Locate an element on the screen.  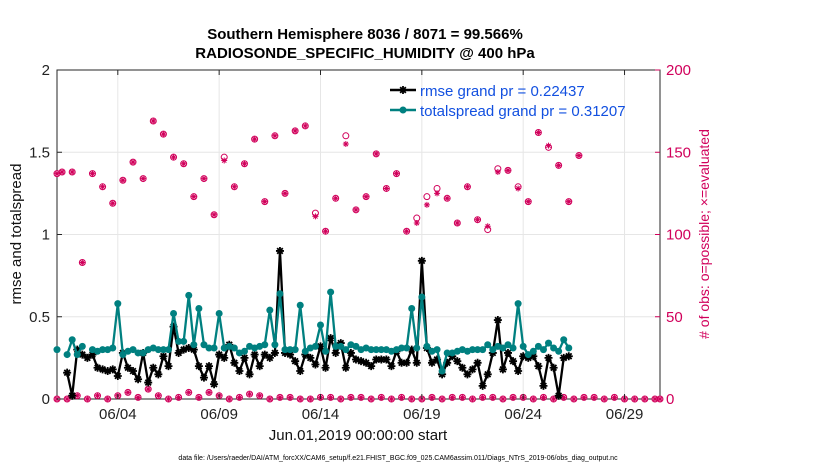
x-tick-label-1: 06/09 is located at coordinates (219, 414).